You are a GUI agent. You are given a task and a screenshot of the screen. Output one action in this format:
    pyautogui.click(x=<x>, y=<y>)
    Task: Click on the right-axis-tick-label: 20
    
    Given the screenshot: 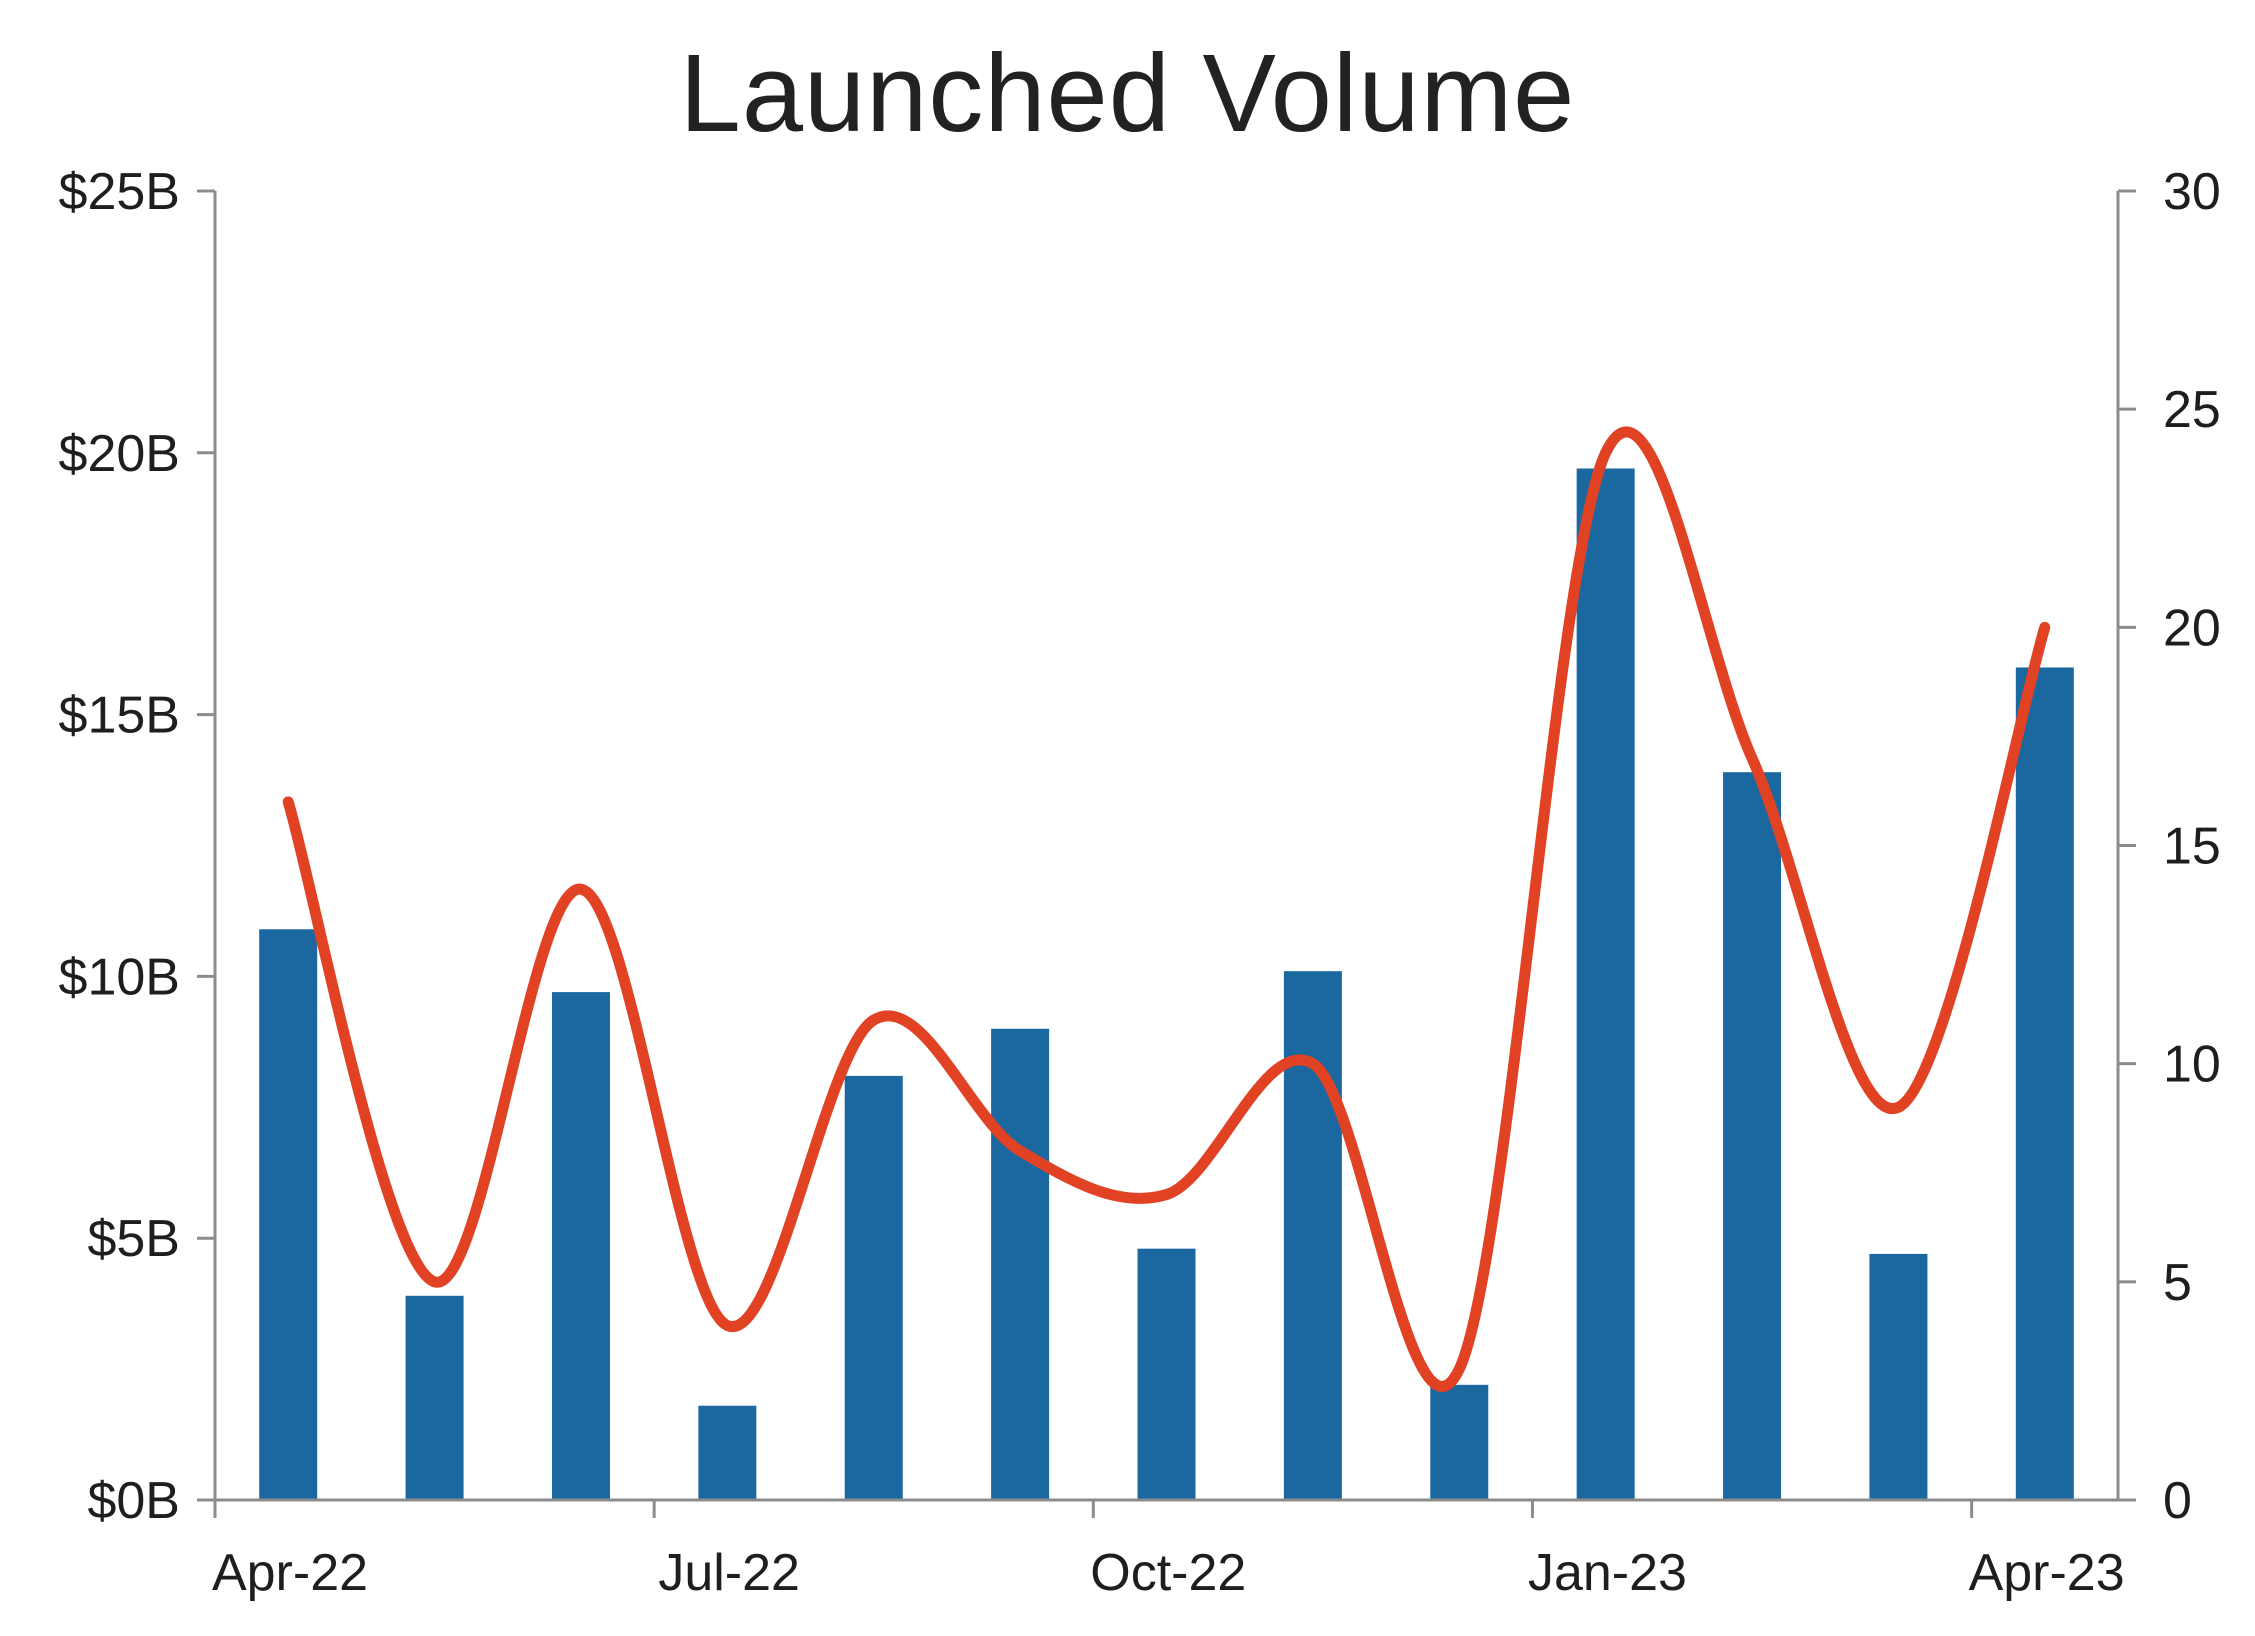 What is the action you would take?
    pyautogui.click(x=2192, y=628)
    